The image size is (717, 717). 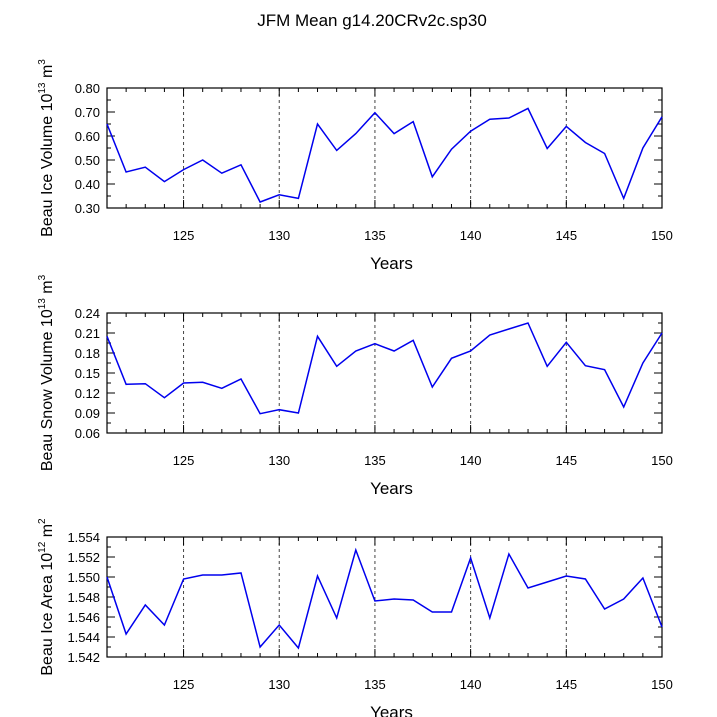 What do you see at coordinates (83, 597) in the screenshot?
I see `y-tick-label-1.548: 1.548` at bounding box center [83, 597].